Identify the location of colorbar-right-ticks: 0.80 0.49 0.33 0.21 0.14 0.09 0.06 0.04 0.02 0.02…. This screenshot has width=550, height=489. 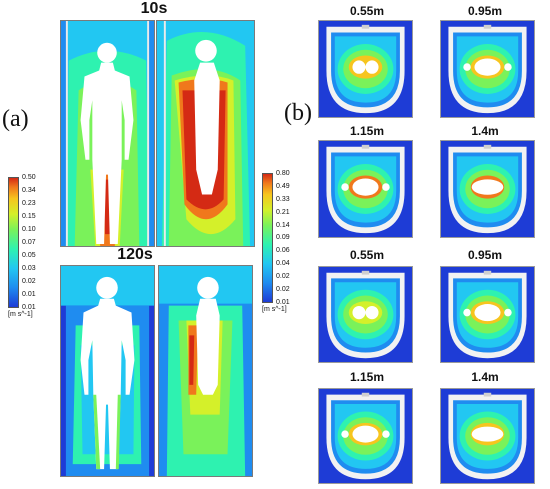
(283, 238).